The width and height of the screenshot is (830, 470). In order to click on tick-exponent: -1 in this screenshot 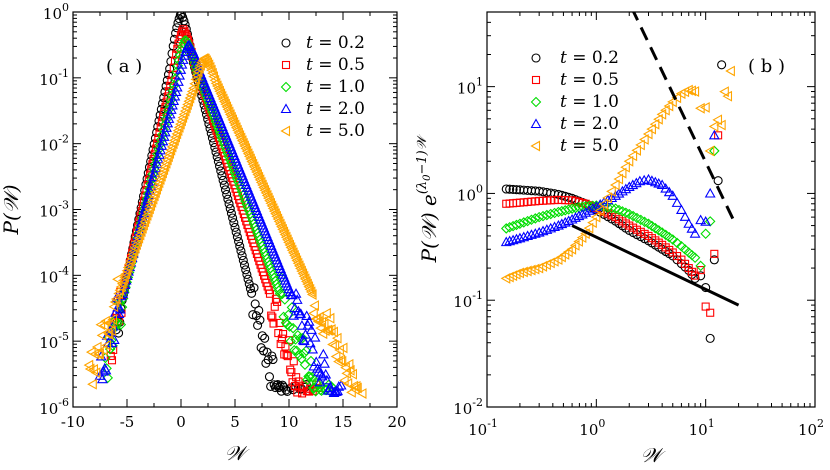, I will do `click(492, 423)`.